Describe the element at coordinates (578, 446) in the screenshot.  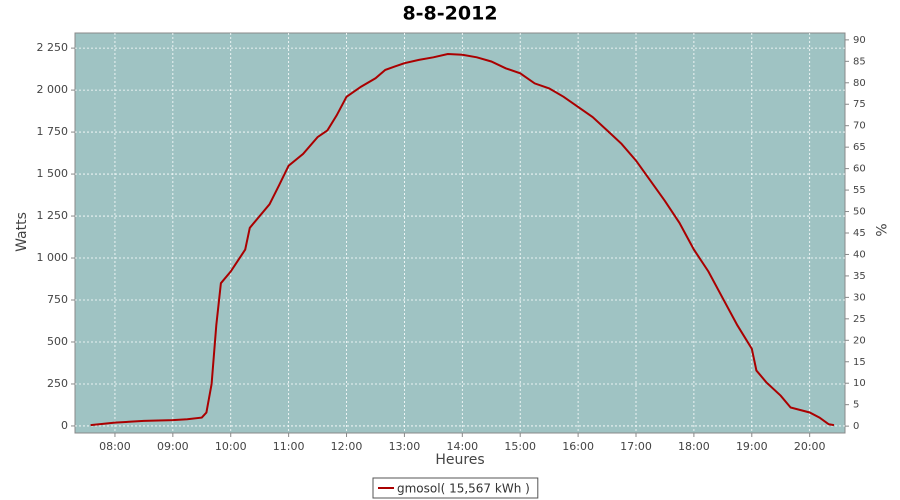
I see `x-tick-label: 16:00` at that location.